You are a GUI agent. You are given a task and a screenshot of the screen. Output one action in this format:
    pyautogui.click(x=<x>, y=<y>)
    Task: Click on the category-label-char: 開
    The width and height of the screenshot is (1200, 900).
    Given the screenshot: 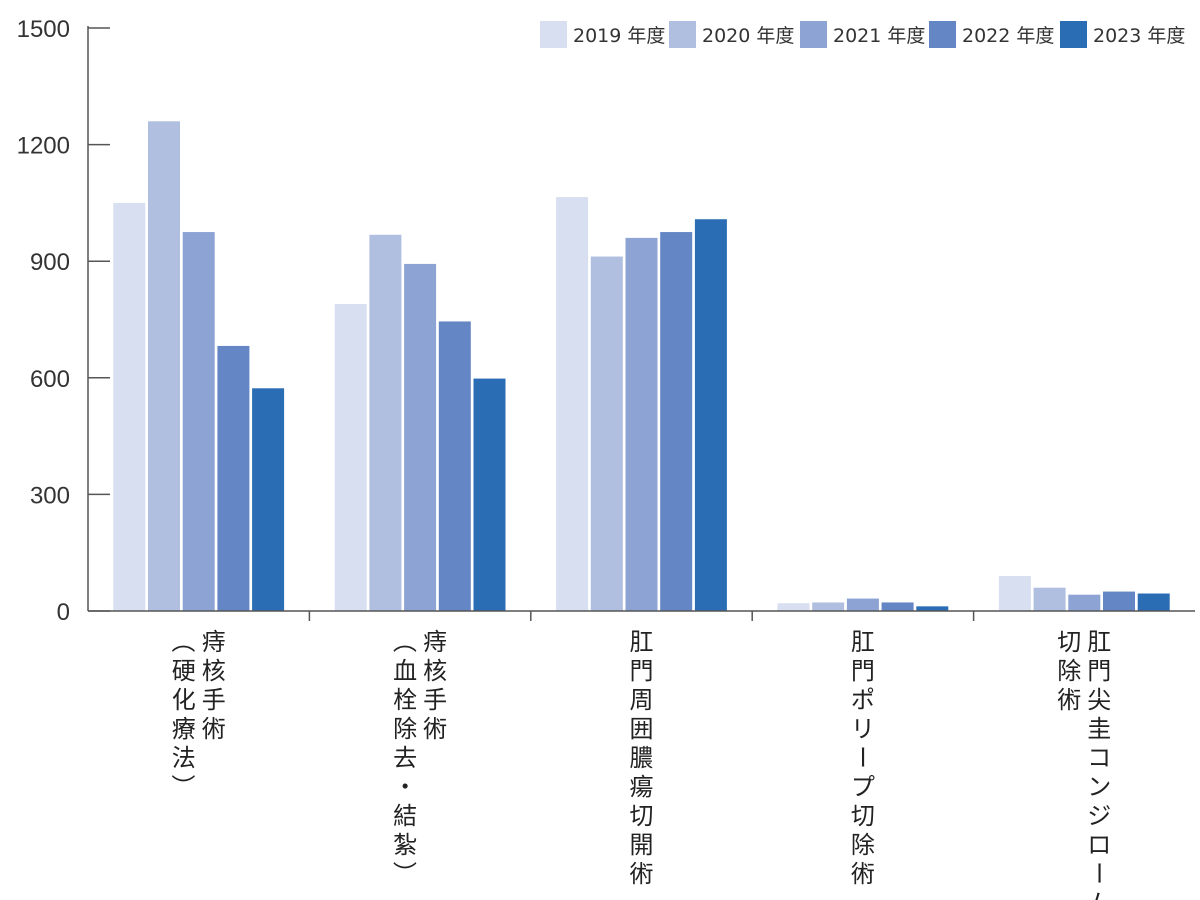 What is the action you would take?
    pyautogui.click(x=642, y=845)
    